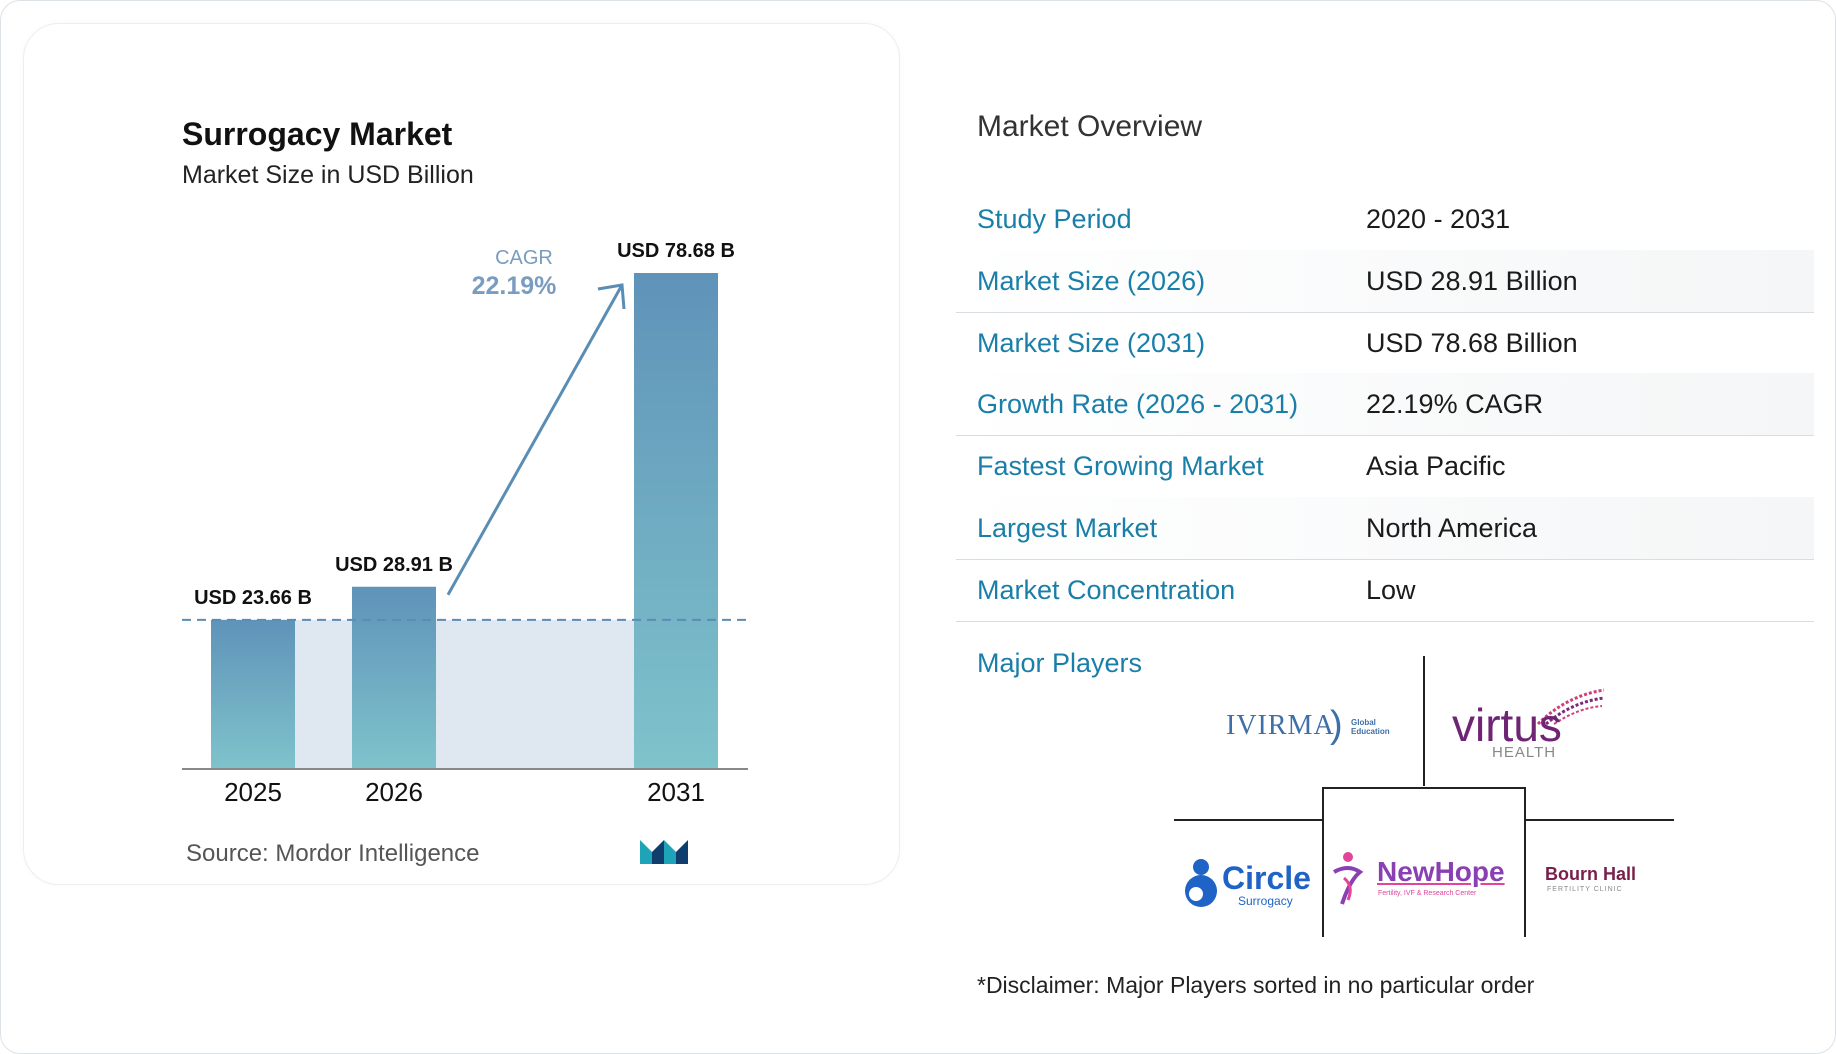 The width and height of the screenshot is (1836, 1054). What do you see at coordinates (611, 296) in the screenshot?
I see `cagr-arrow-head` at bounding box center [611, 296].